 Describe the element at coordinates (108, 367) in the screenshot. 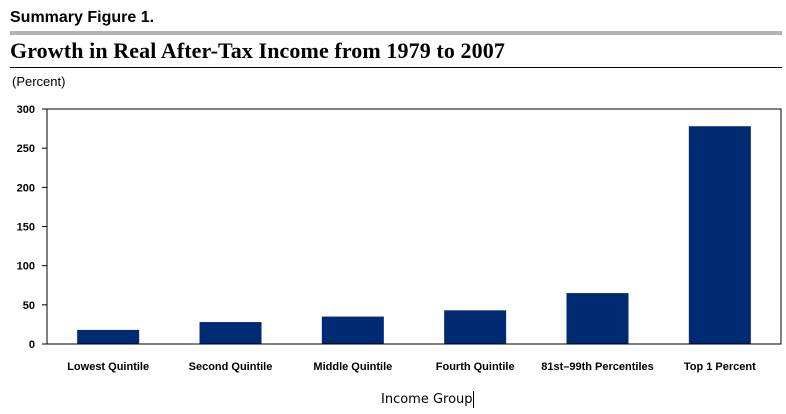

I see `x-tick-label: Lowest Quintile` at that location.